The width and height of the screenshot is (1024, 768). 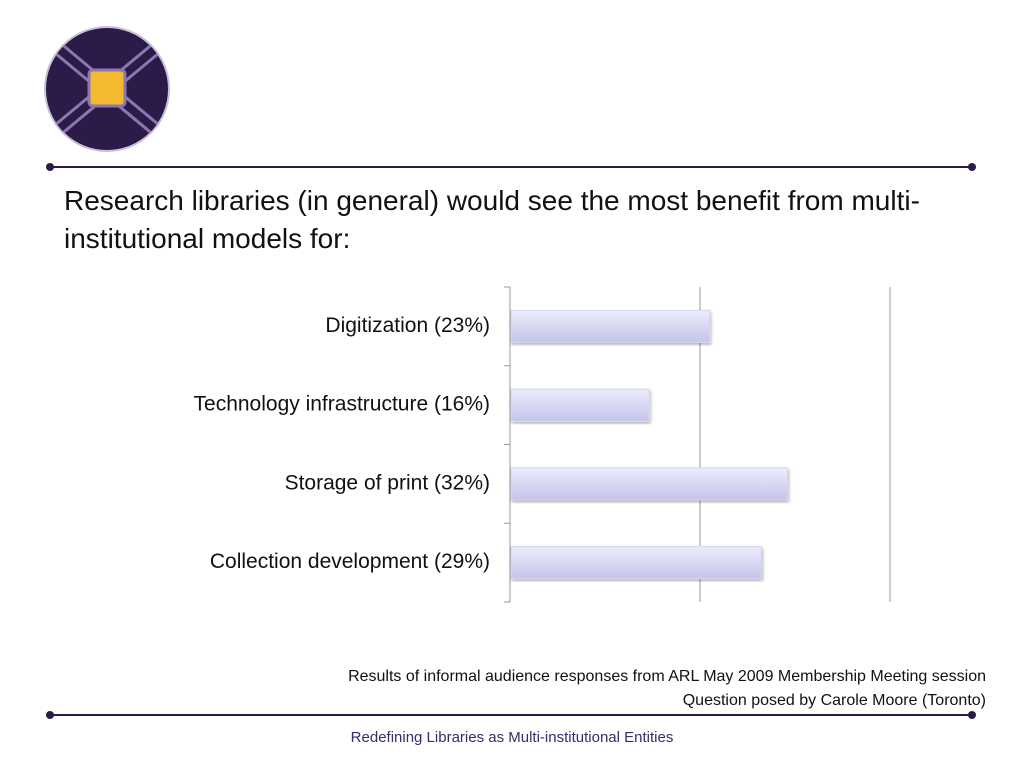 What do you see at coordinates (387, 482) in the screenshot?
I see `y-tick-label: Storage of print (32%)` at bounding box center [387, 482].